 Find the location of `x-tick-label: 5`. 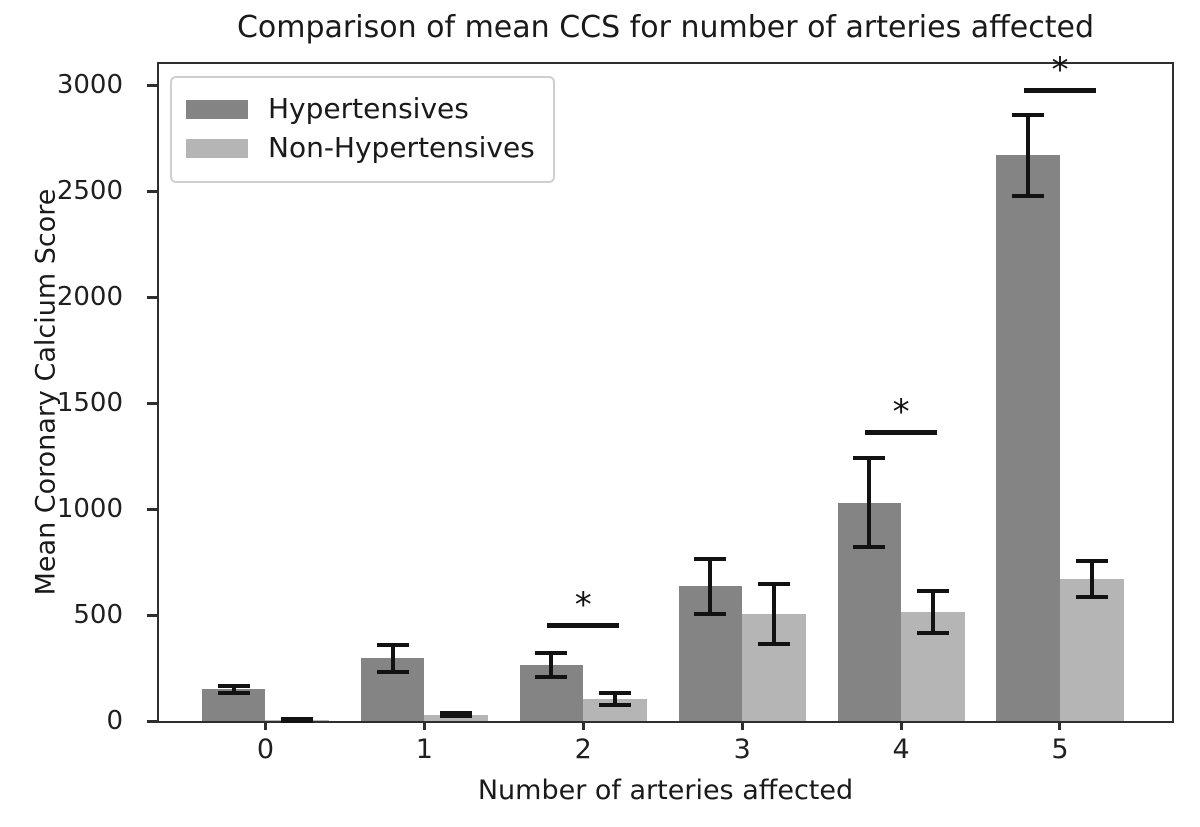

x-tick-label: 5 is located at coordinates (1060, 749).